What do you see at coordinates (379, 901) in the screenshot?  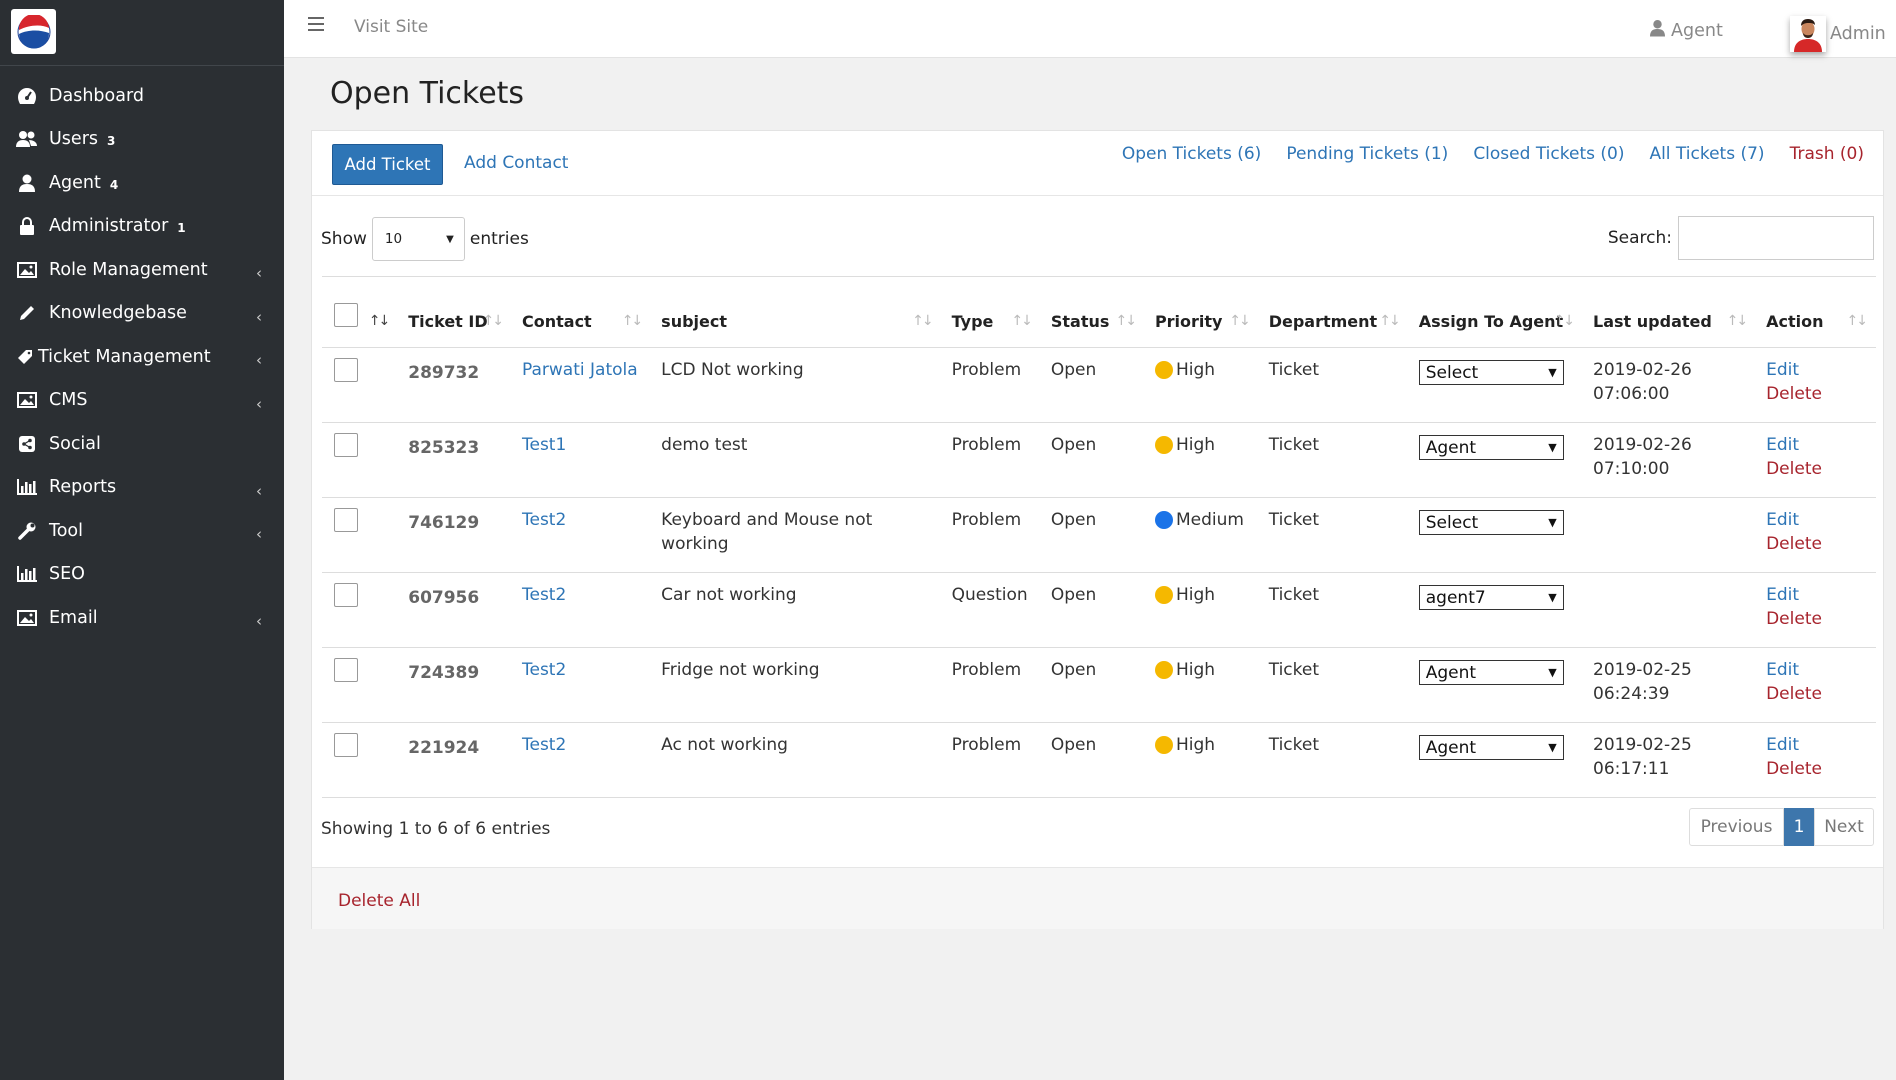 I see `delete-all-link: Delete All` at bounding box center [379, 901].